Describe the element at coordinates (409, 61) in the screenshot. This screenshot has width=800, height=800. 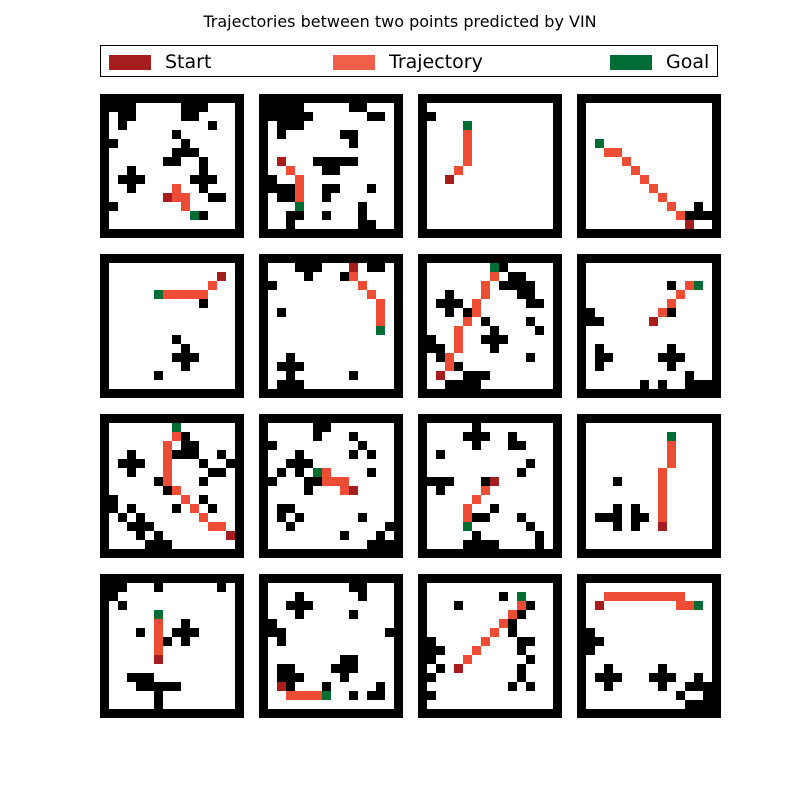
I see `legend: Start Trajectory Goal` at that location.